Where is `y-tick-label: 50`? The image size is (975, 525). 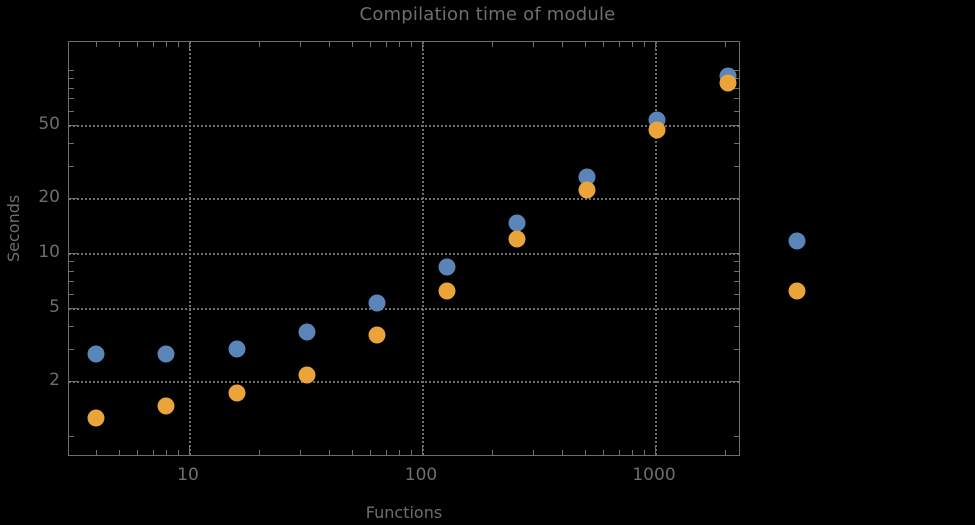 y-tick-label: 50 is located at coordinates (49, 124).